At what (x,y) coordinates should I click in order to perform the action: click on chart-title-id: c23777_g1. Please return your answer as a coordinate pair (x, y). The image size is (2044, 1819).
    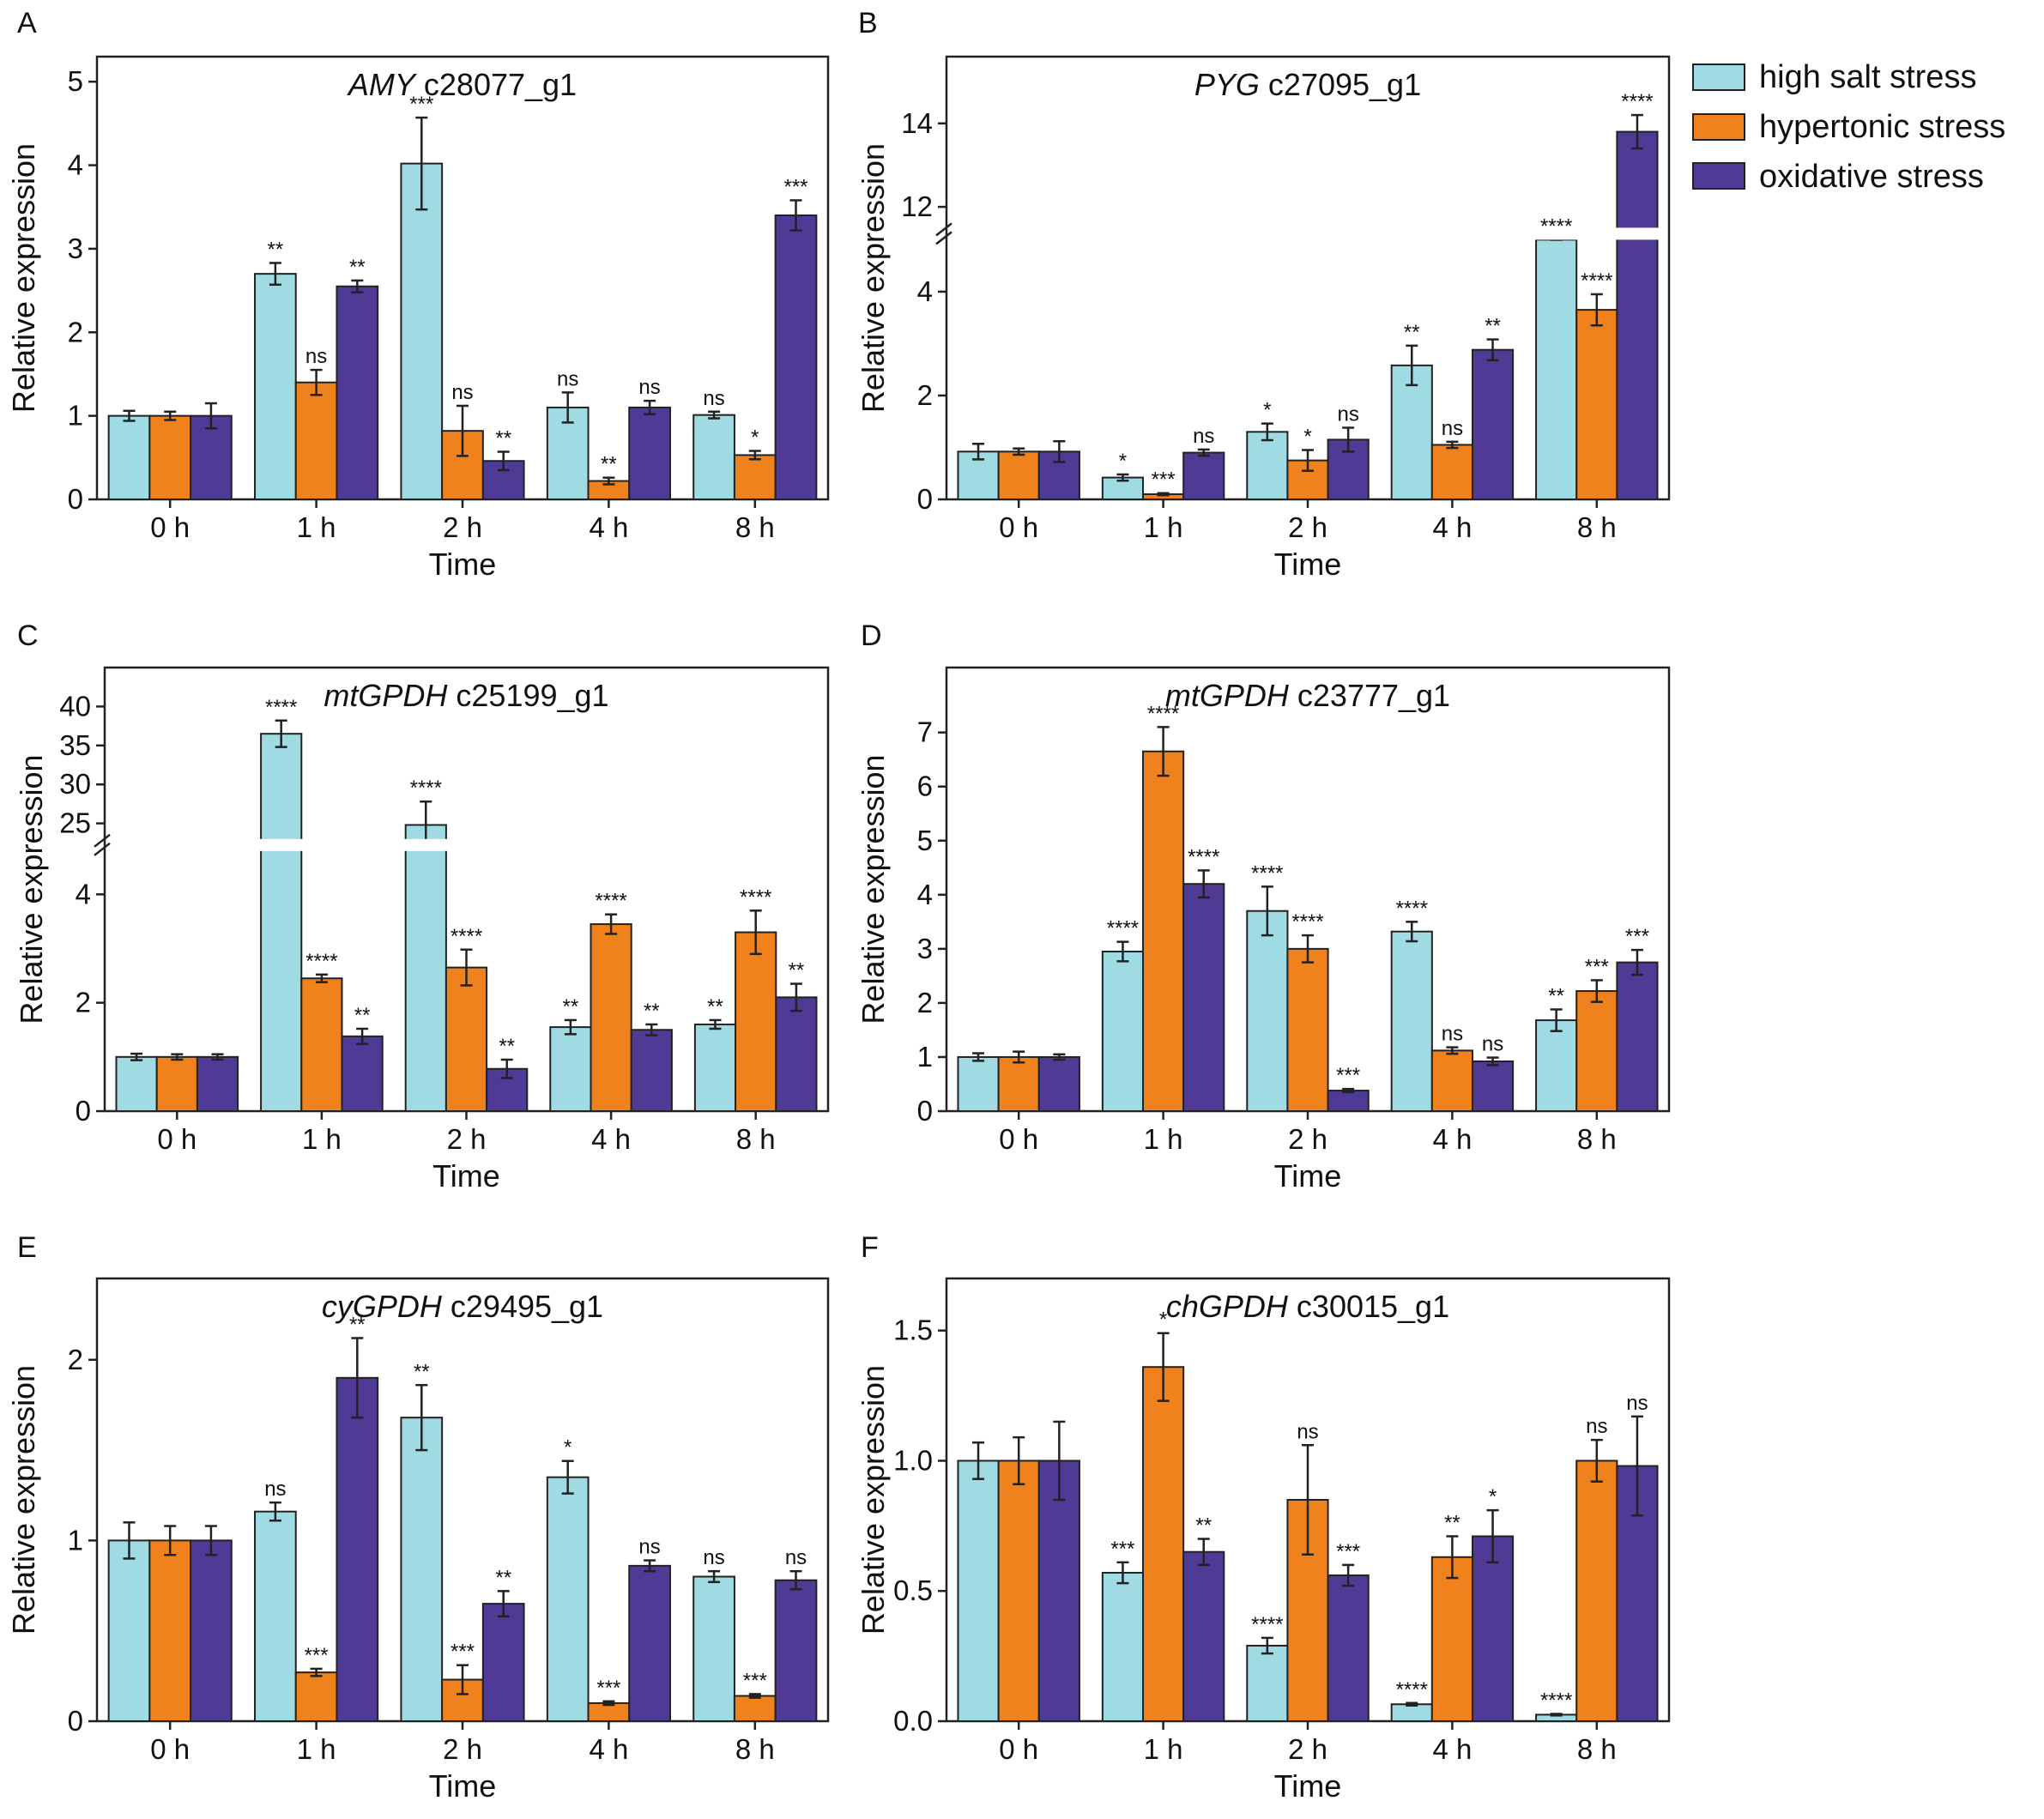
    Looking at the image, I should click on (1369, 695).